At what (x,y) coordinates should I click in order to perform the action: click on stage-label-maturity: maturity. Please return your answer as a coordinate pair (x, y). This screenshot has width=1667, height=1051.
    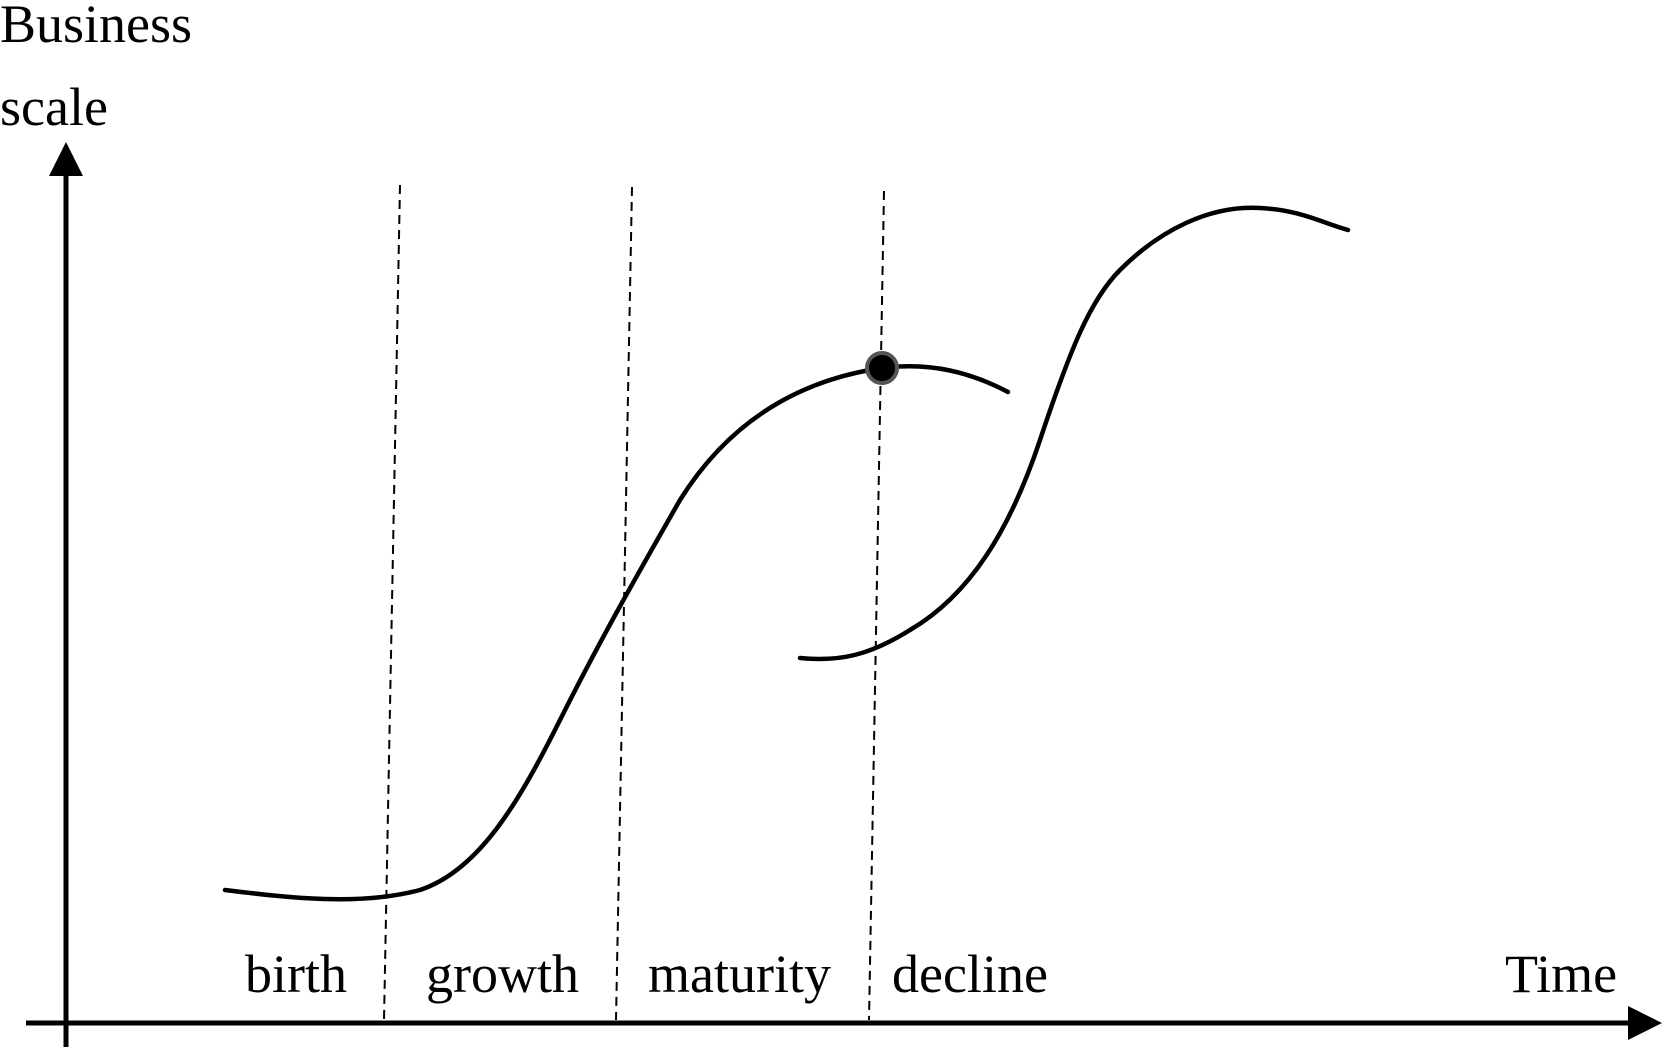
    Looking at the image, I should click on (739, 974).